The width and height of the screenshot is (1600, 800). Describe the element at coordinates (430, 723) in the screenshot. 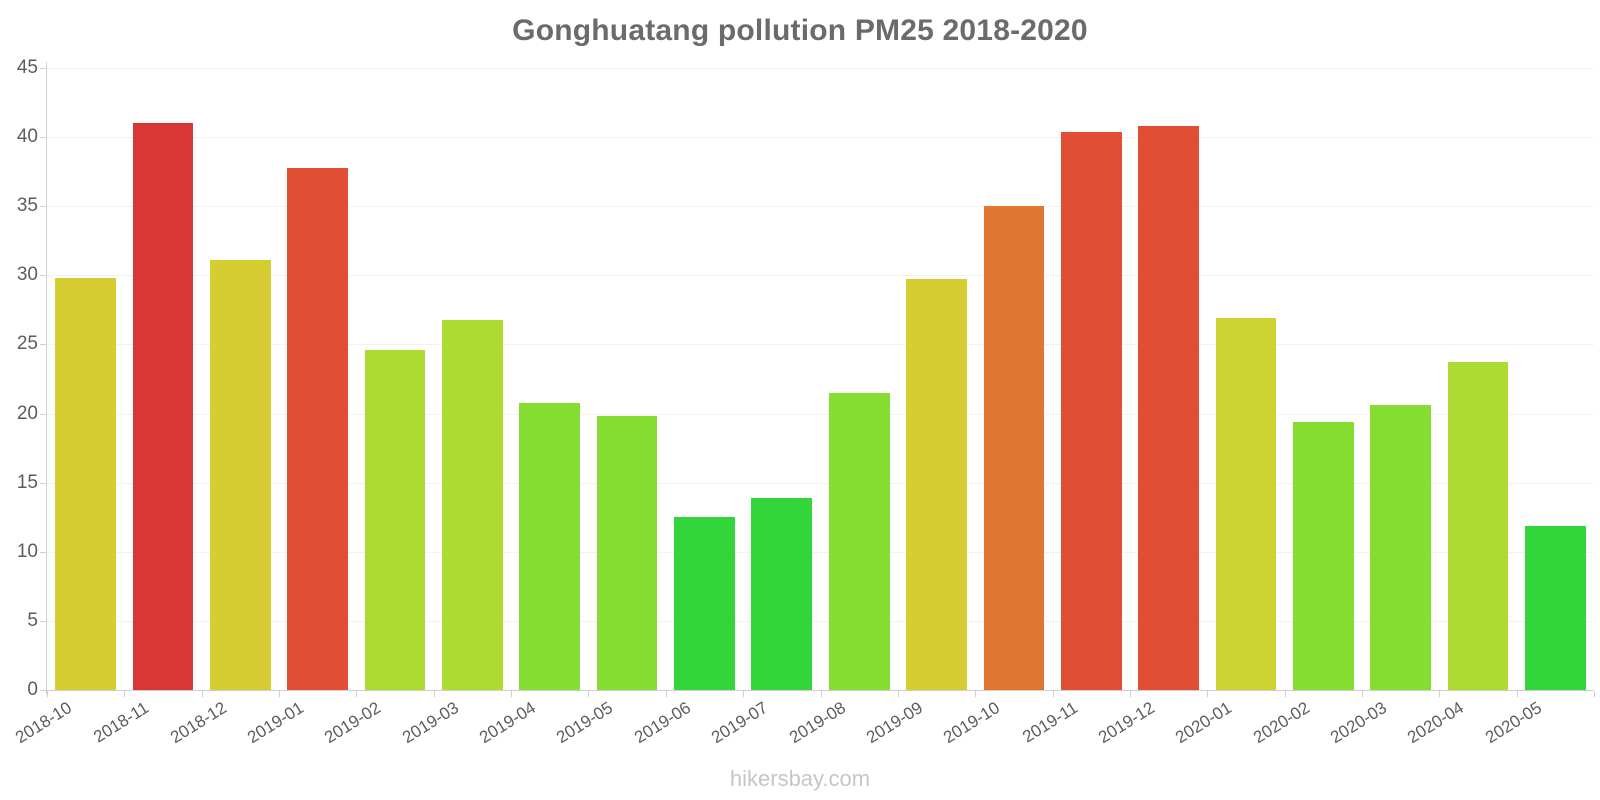

I see `x-axis-tick-label: 2019-03` at that location.